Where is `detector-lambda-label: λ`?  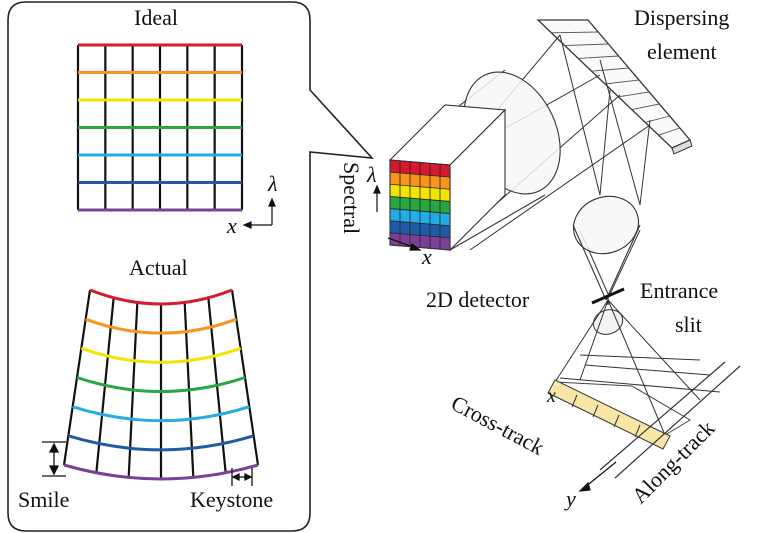 detector-lambda-label: λ is located at coordinates (372, 174).